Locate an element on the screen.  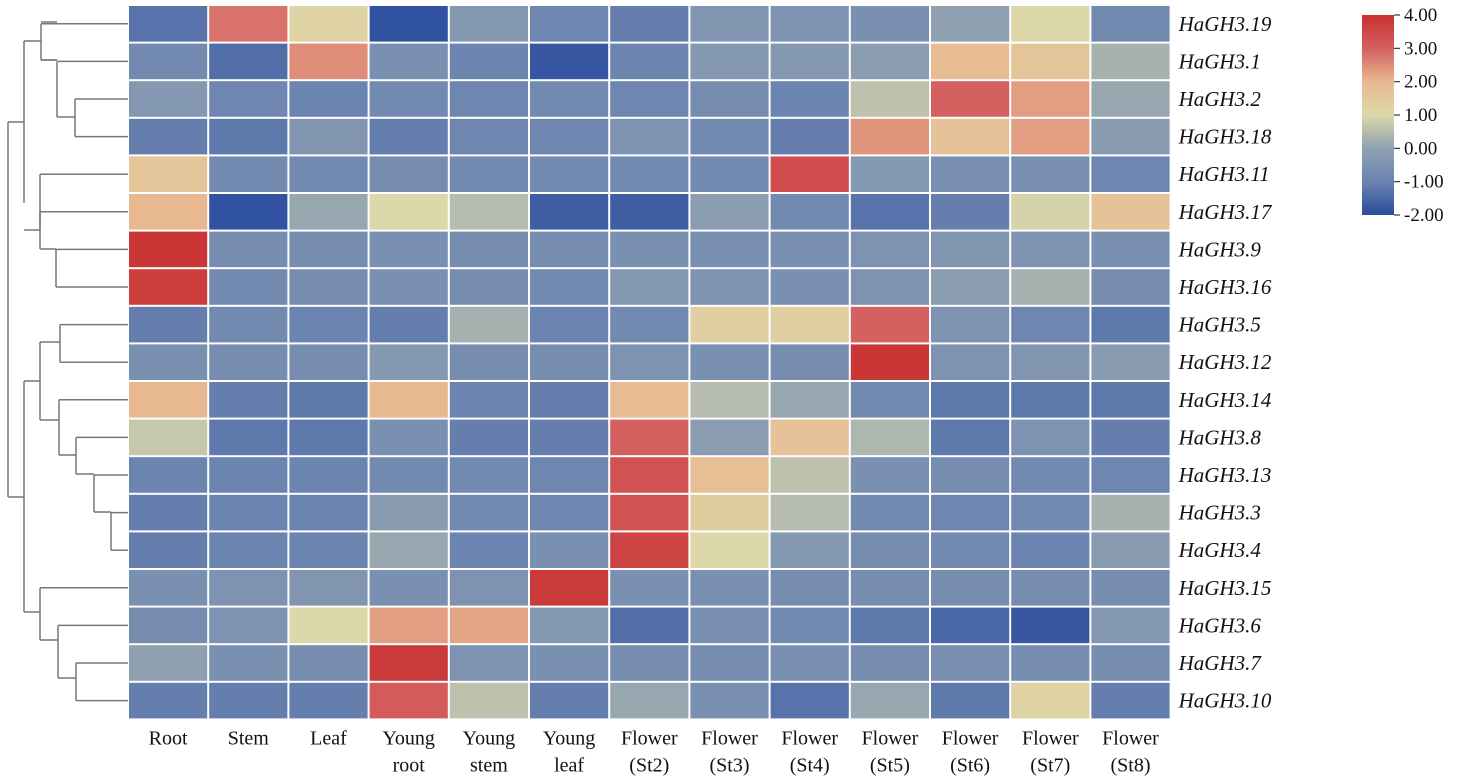
row-label: HaGH3.12 is located at coordinates (1225, 362).